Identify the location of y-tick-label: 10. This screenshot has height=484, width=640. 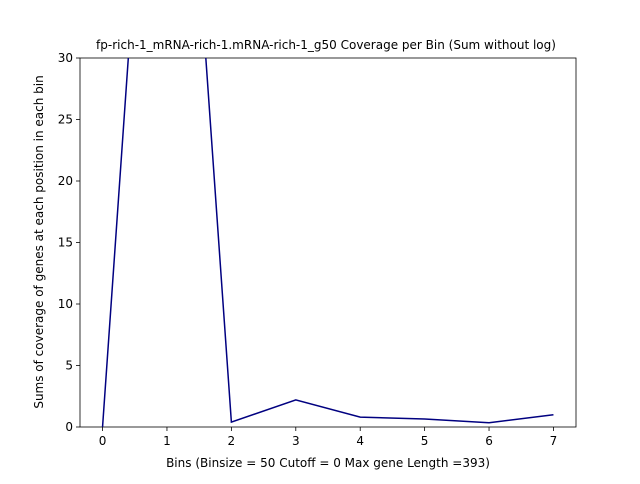
(65, 304).